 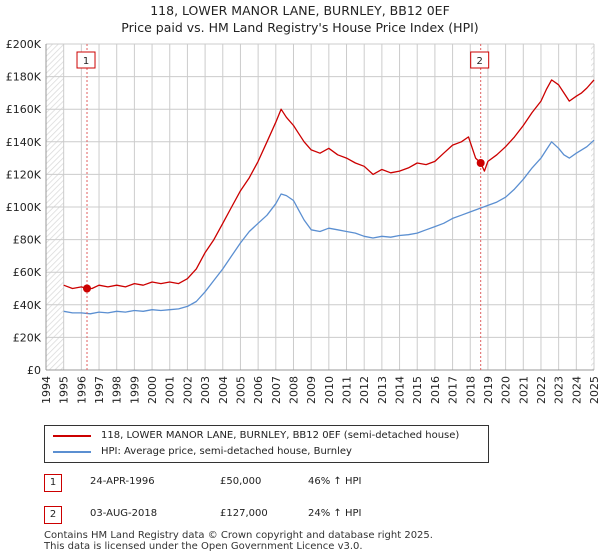 I want to click on transaction-row: 1 24-APR-1996 £50,000 46% ↑ HPI, so click(x=234, y=483).